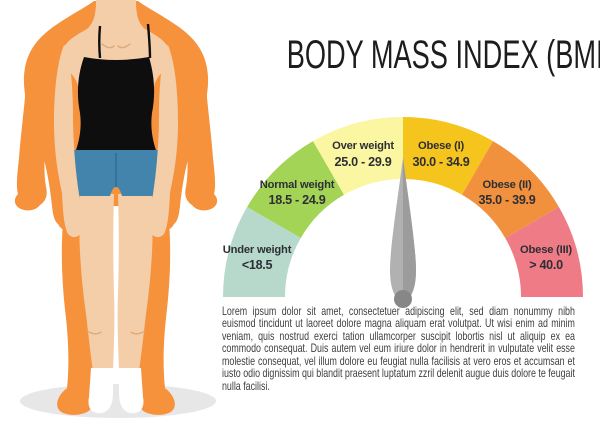  I want to click on gauge-label-normal: Normal weight, so click(297, 185).